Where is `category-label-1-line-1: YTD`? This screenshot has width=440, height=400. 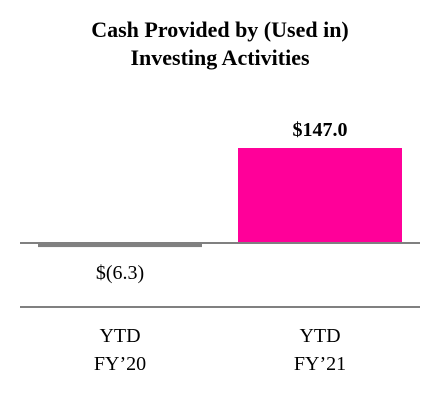
category-label-1-line-1: YTD is located at coordinates (119, 336).